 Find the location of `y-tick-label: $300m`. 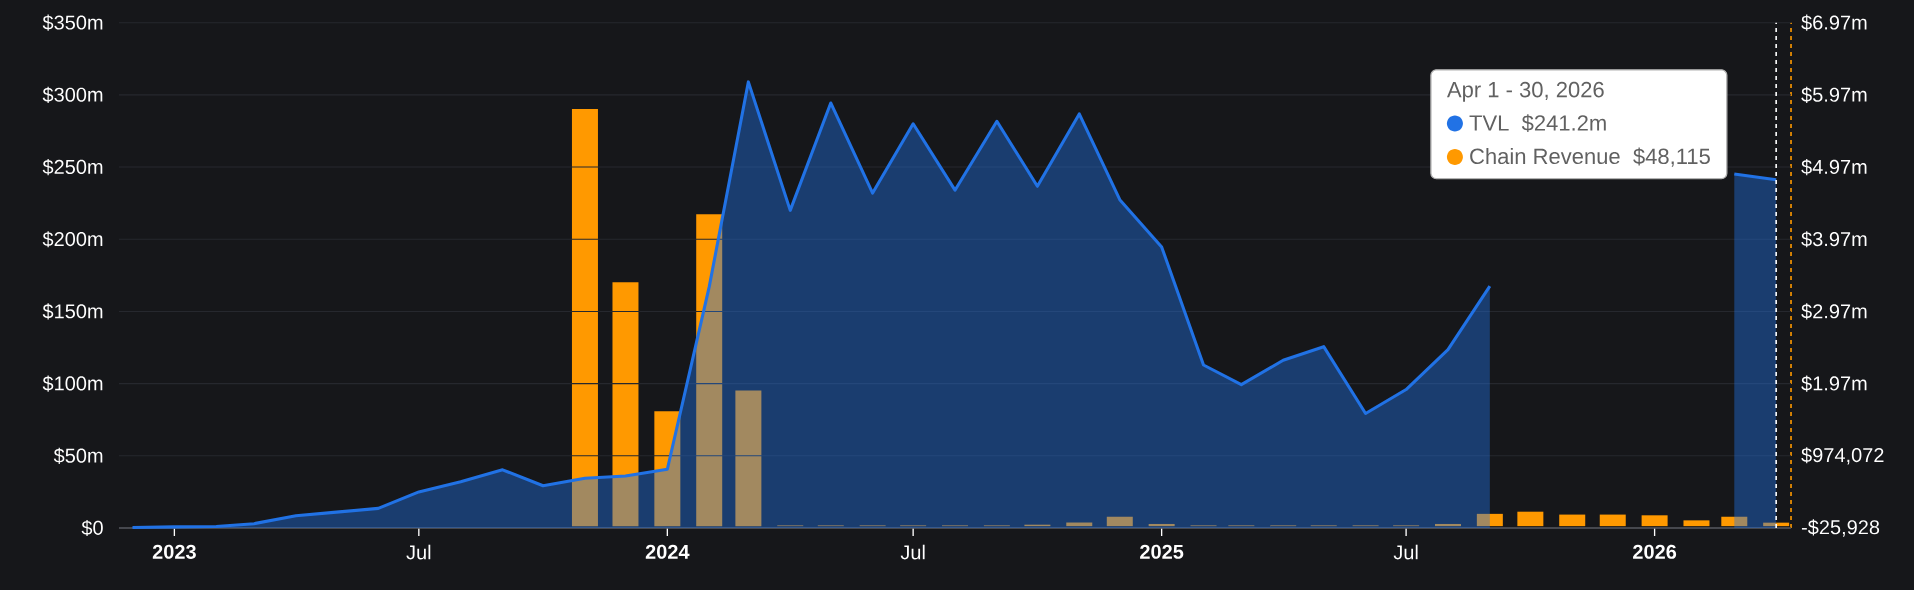

y-tick-label: $300m is located at coordinates (72, 94).